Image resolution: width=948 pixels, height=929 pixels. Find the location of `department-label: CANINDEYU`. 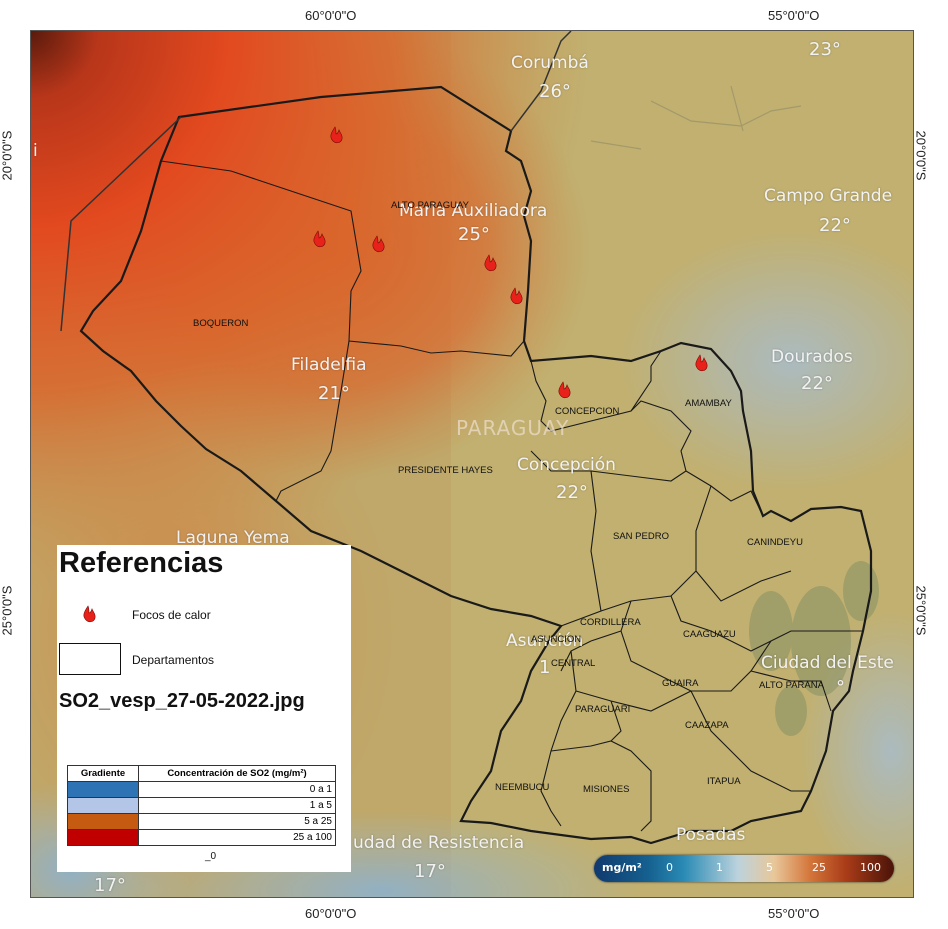

department-label: CANINDEYU is located at coordinates (775, 542).